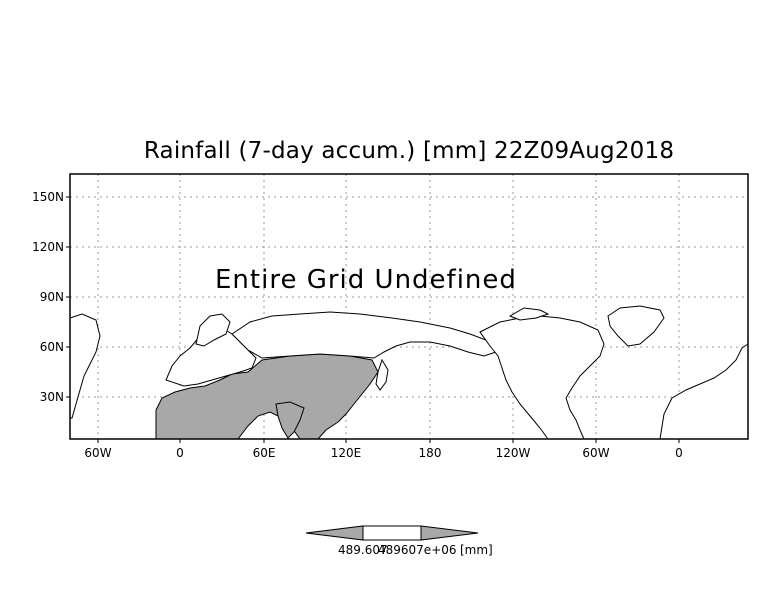  I want to click on x-tick-label: 120W, so click(513, 453).